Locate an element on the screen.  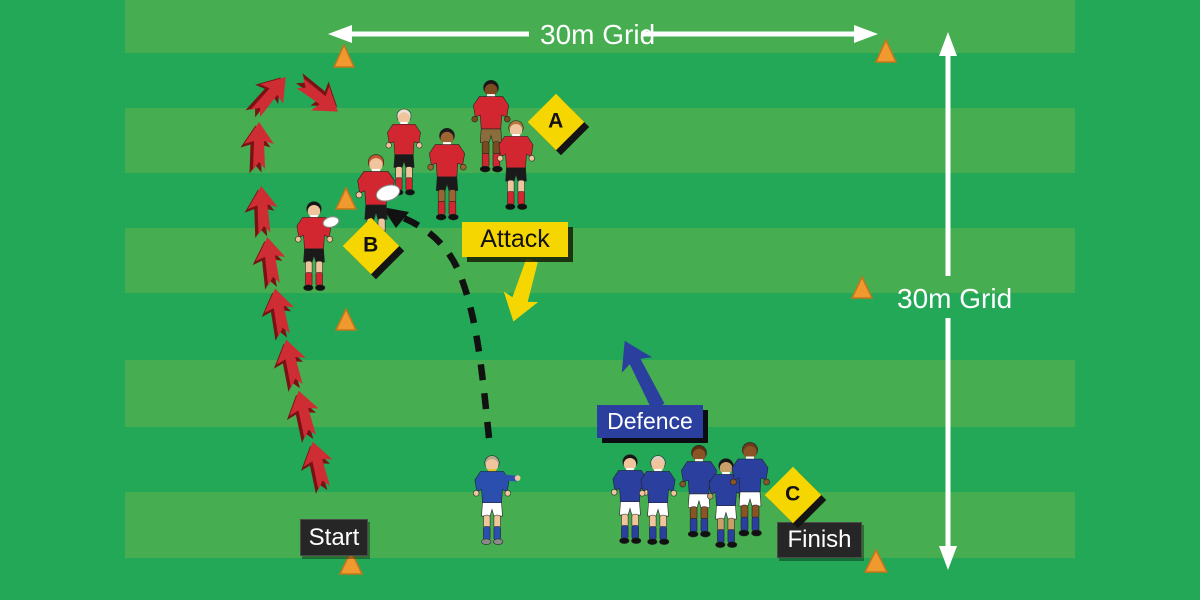
black-dashed-run-line is located at coordinates (437, 323).